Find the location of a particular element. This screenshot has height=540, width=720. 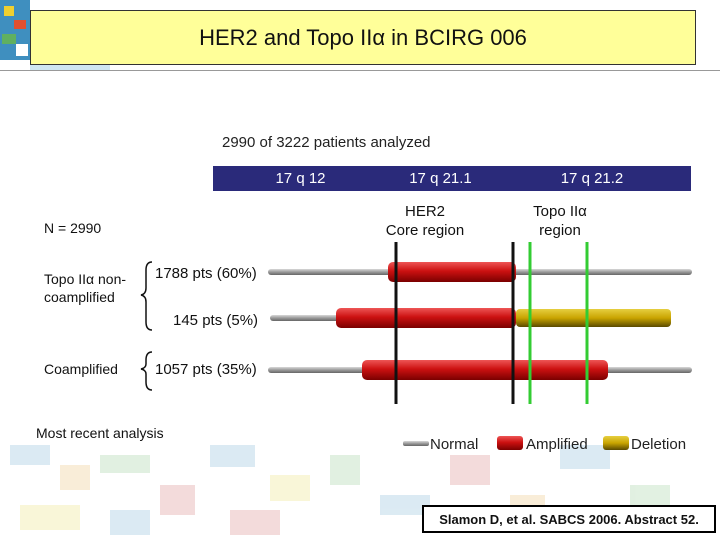

row2-normal-segment is located at coordinates (305, 318).